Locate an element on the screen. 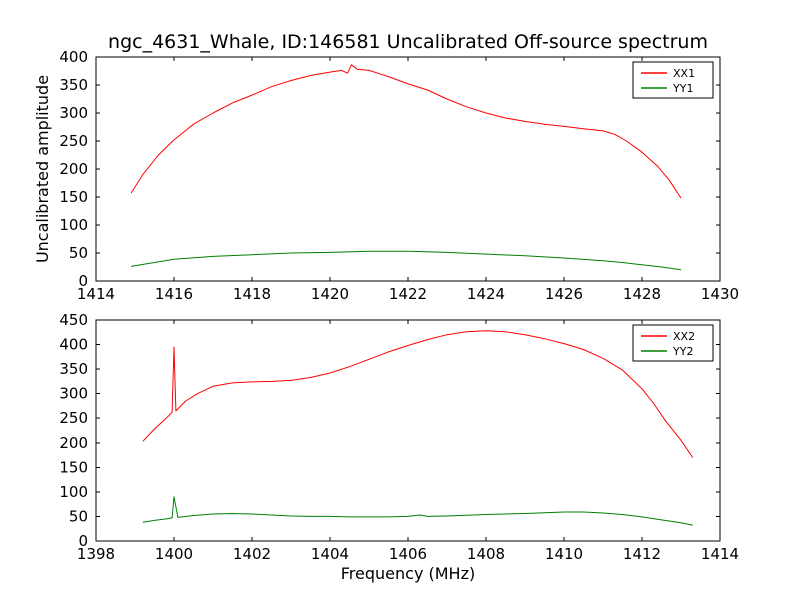  x-tick-label: 1424 is located at coordinates (486, 294).